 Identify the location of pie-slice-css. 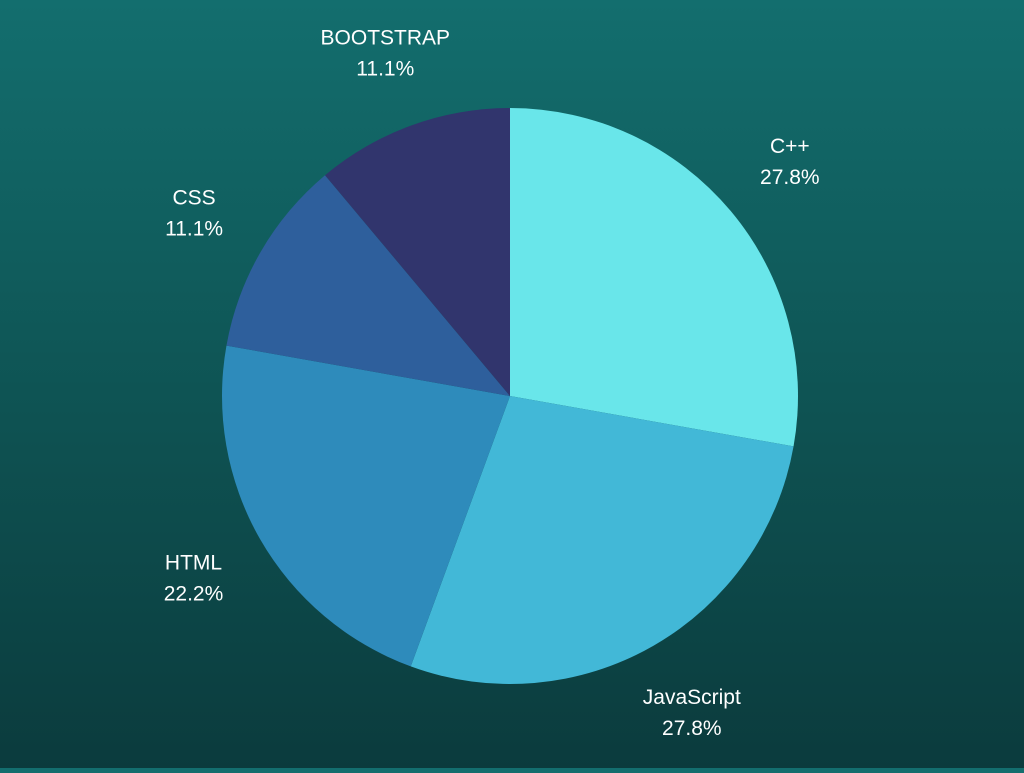
(368, 285).